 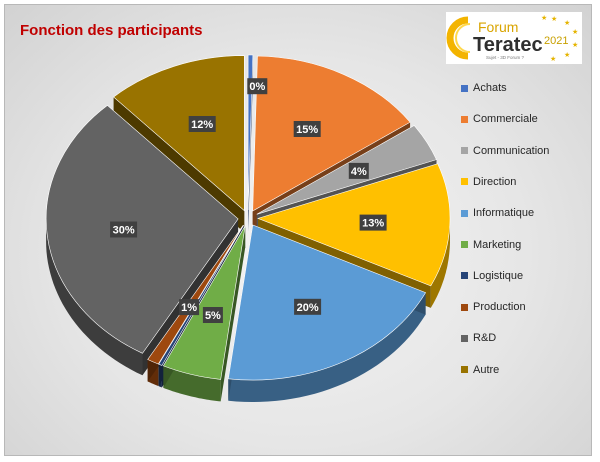 I want to click on legend-label: Commerciale, so click(x=505, y=119).